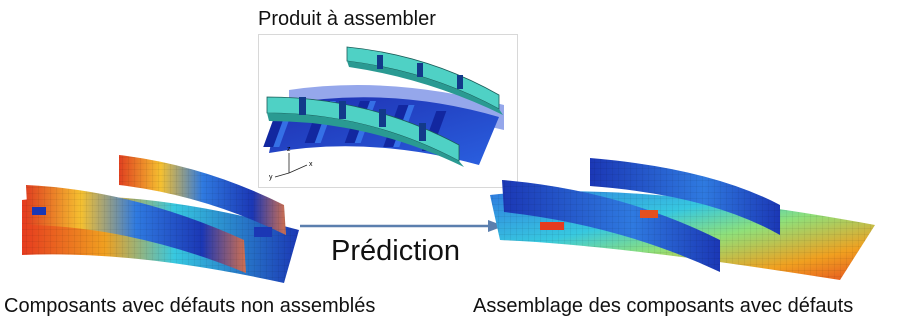 This screenshot has width=901, height=324. What do you see at coordinates (289, 149) in the screenshot?
I see `z-axis-label: z` at bounding box center [289, 149].